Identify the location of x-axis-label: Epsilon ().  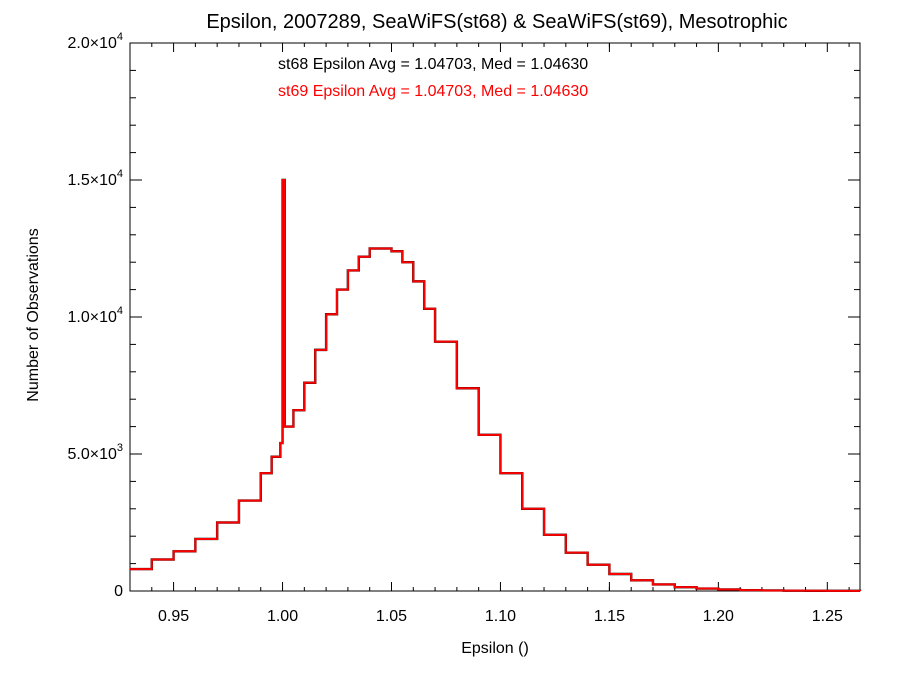
(495, 648).